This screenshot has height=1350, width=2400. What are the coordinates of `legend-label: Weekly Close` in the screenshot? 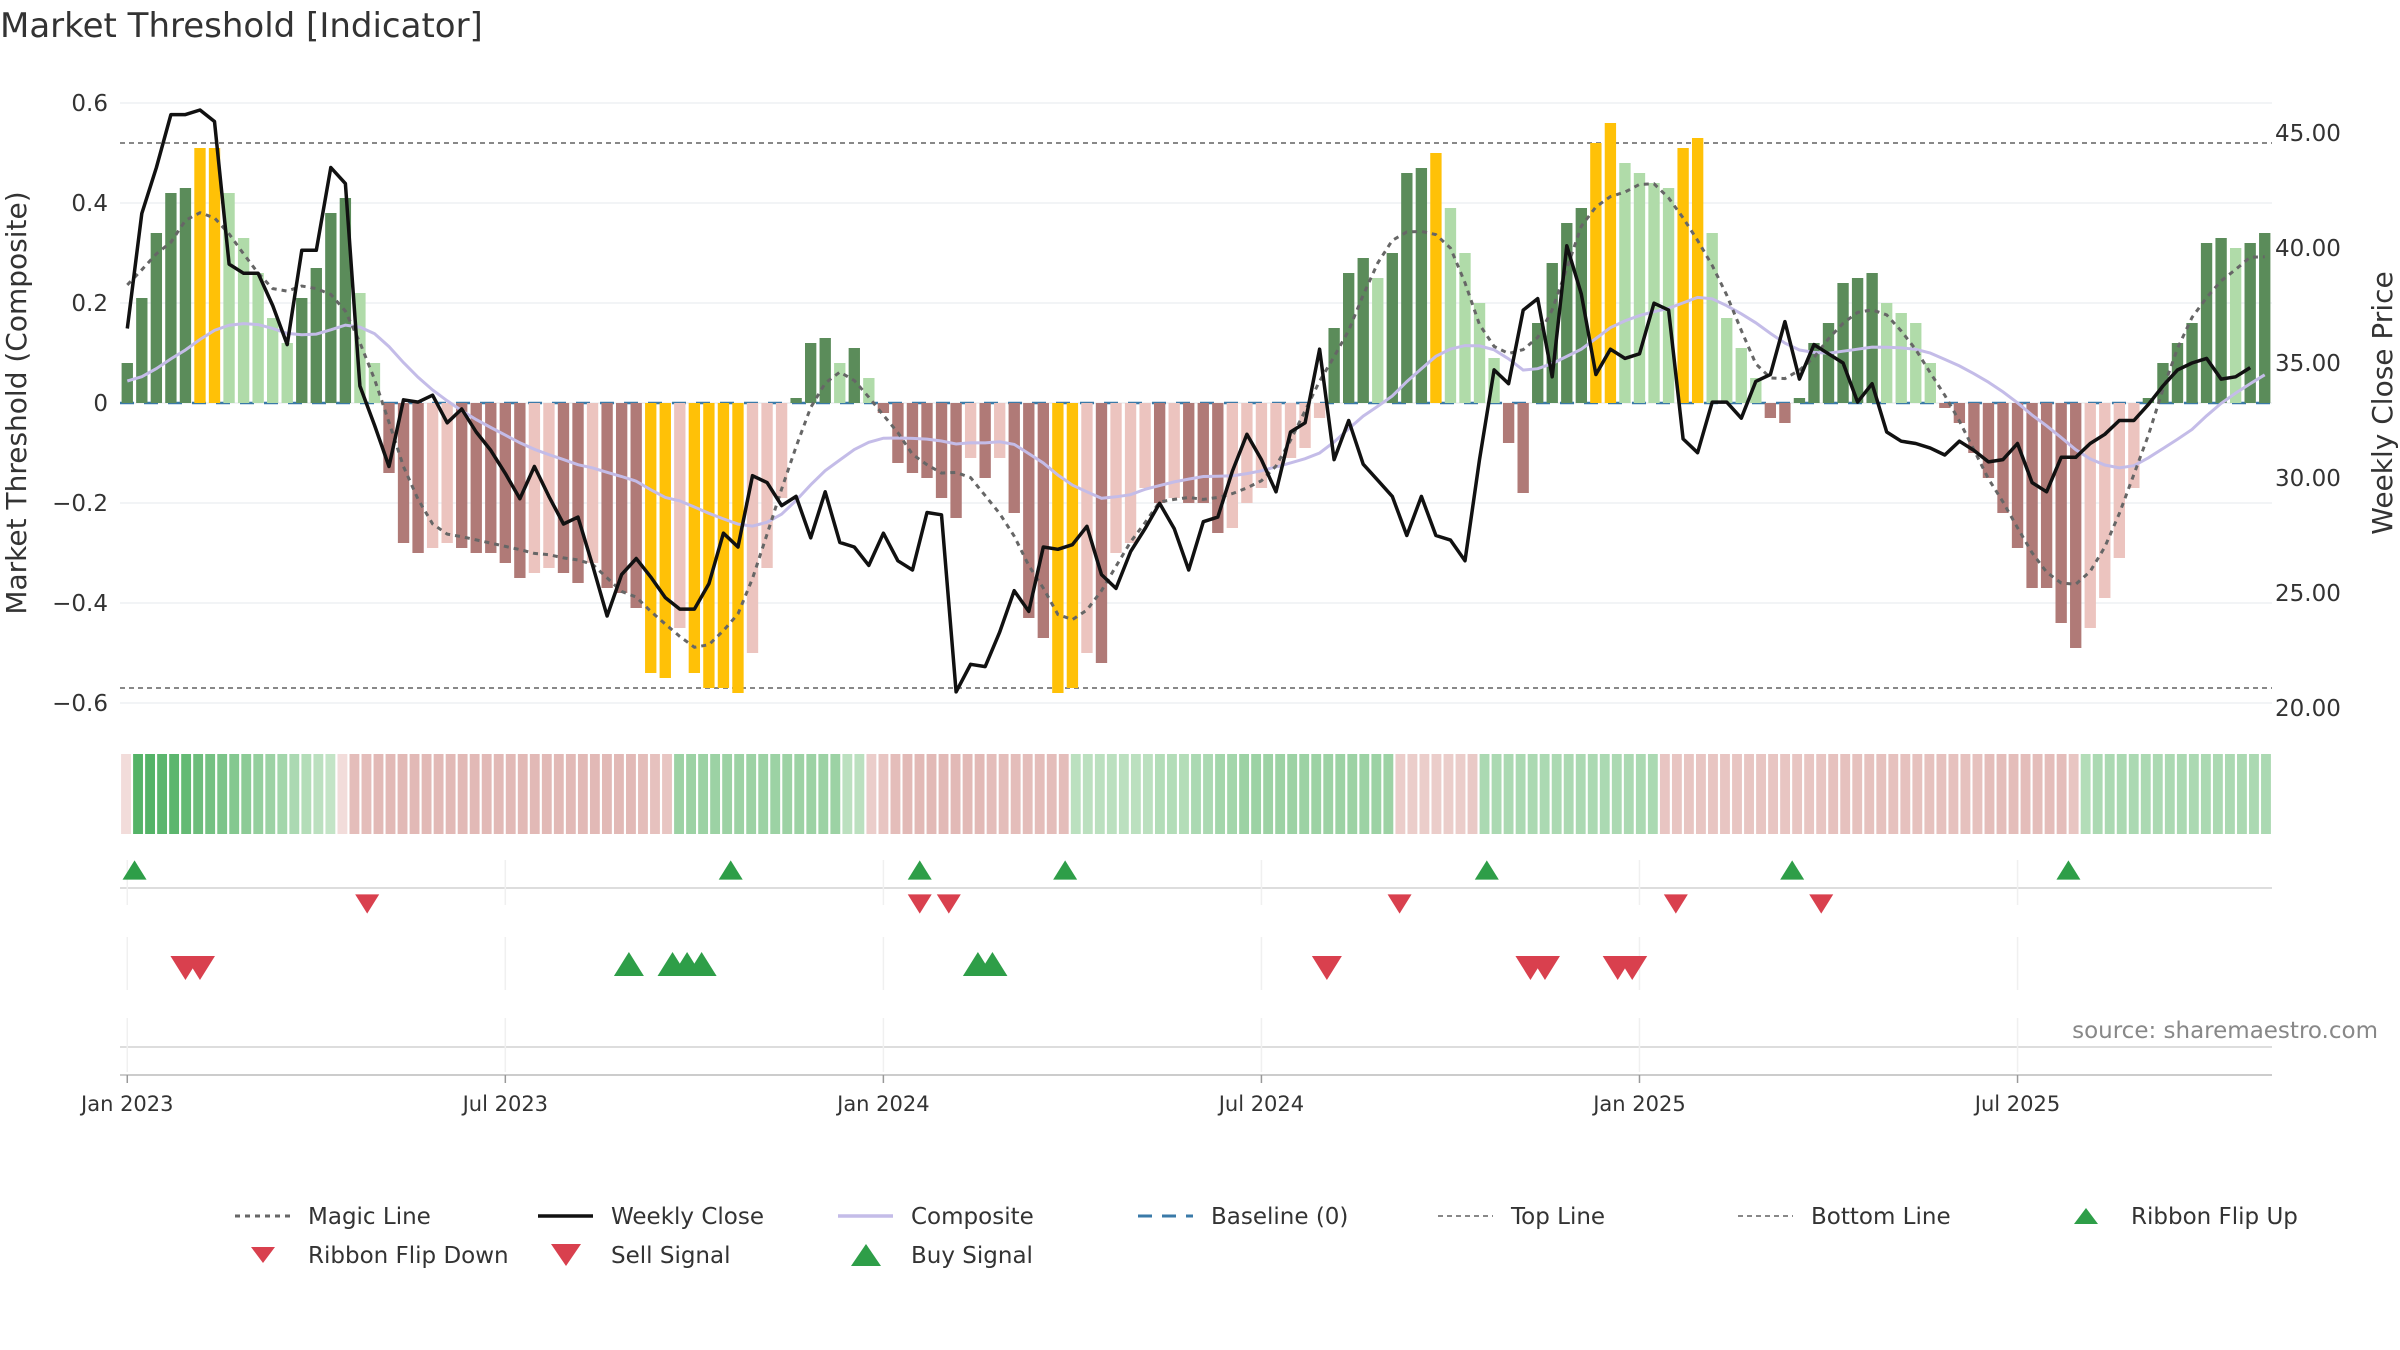 It's located at (687, 1217).